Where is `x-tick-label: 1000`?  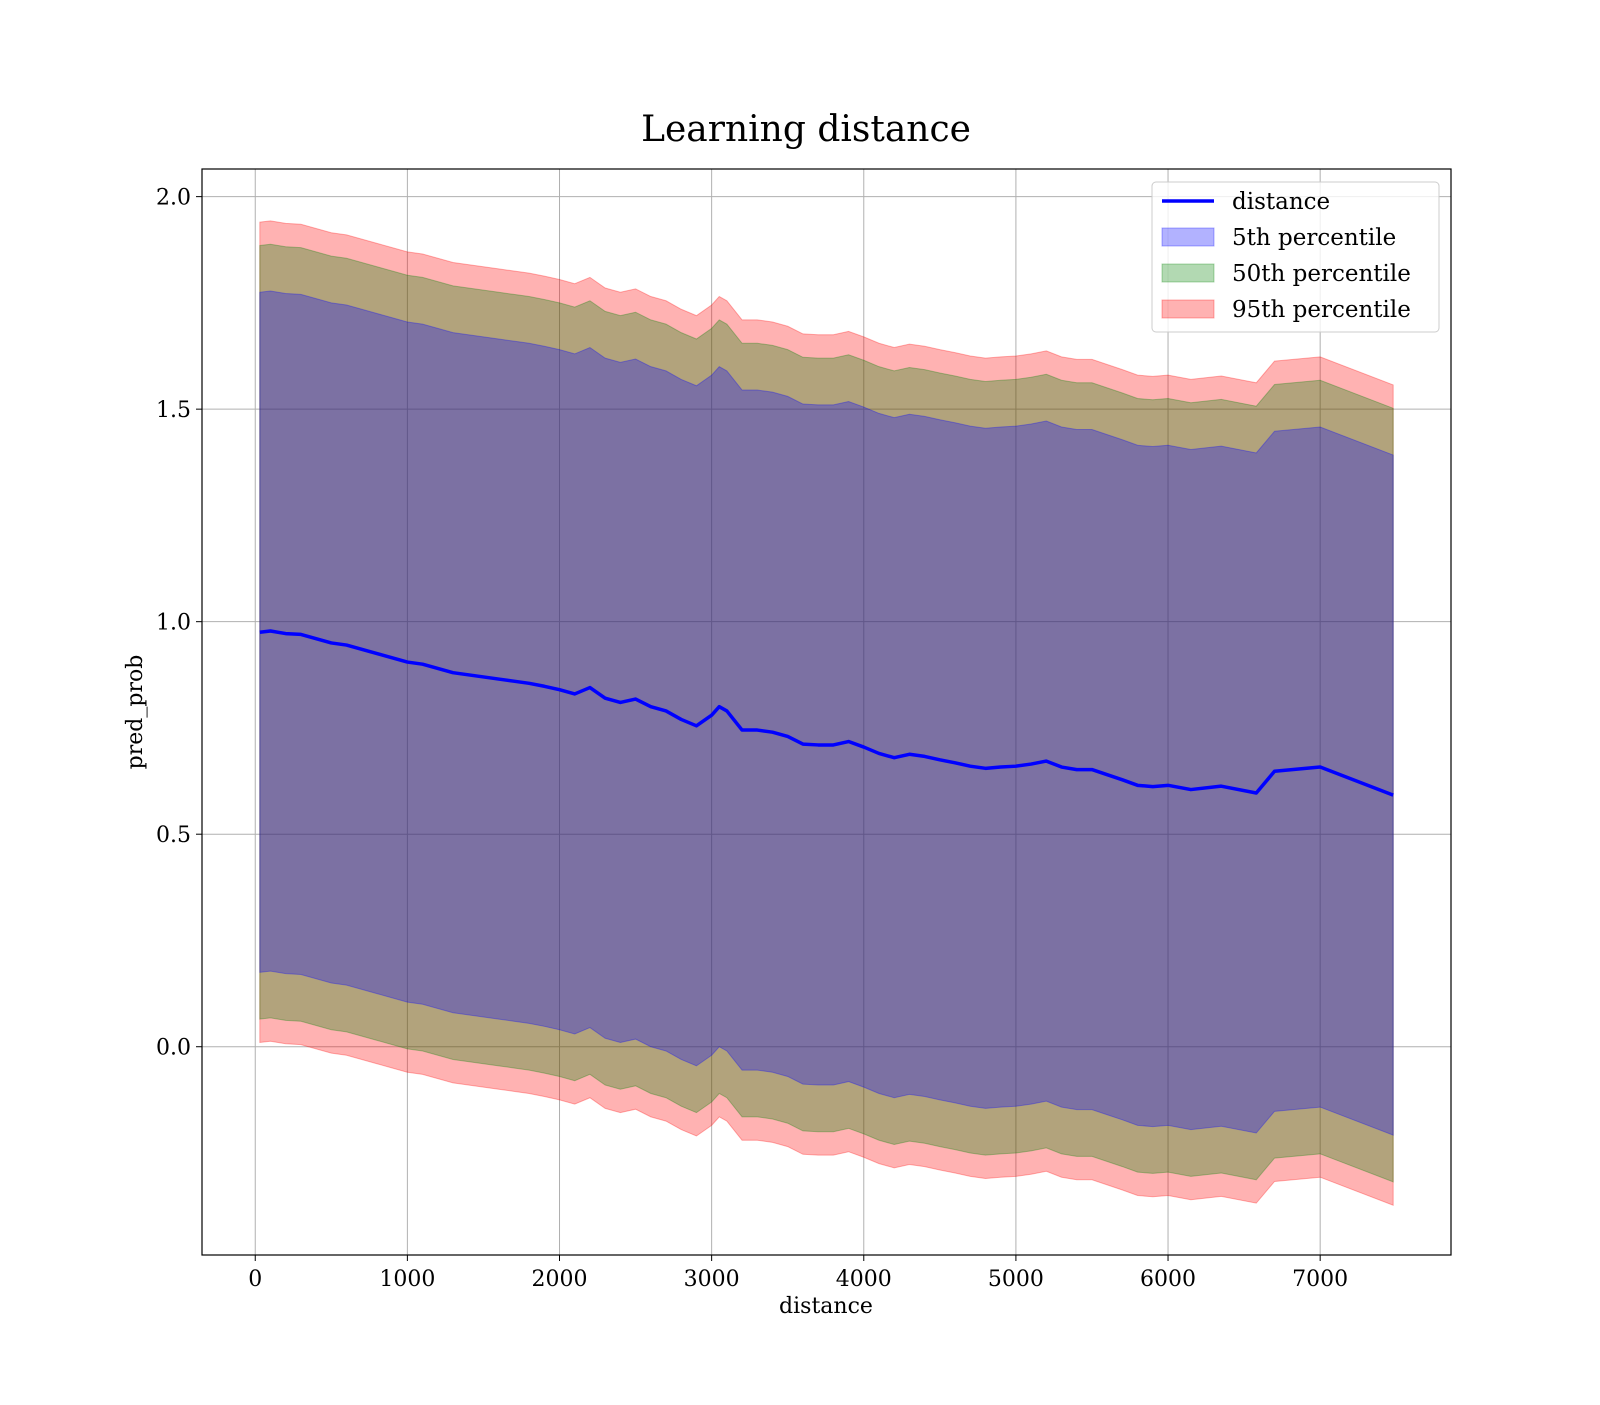 x-tick-label: 1000 is located at coordinates (407, 1279).